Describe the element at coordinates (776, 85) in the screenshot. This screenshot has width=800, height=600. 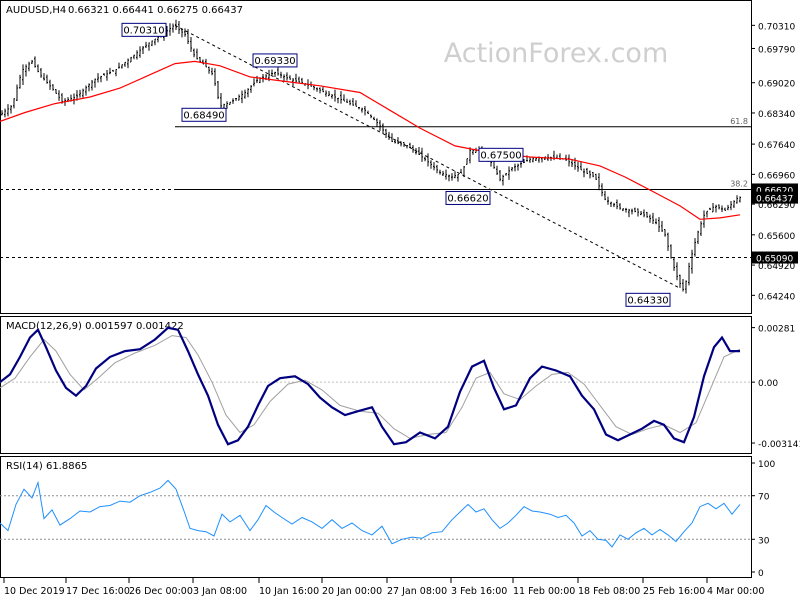
I see `price-tick-label-2: 0.69020` at that location.